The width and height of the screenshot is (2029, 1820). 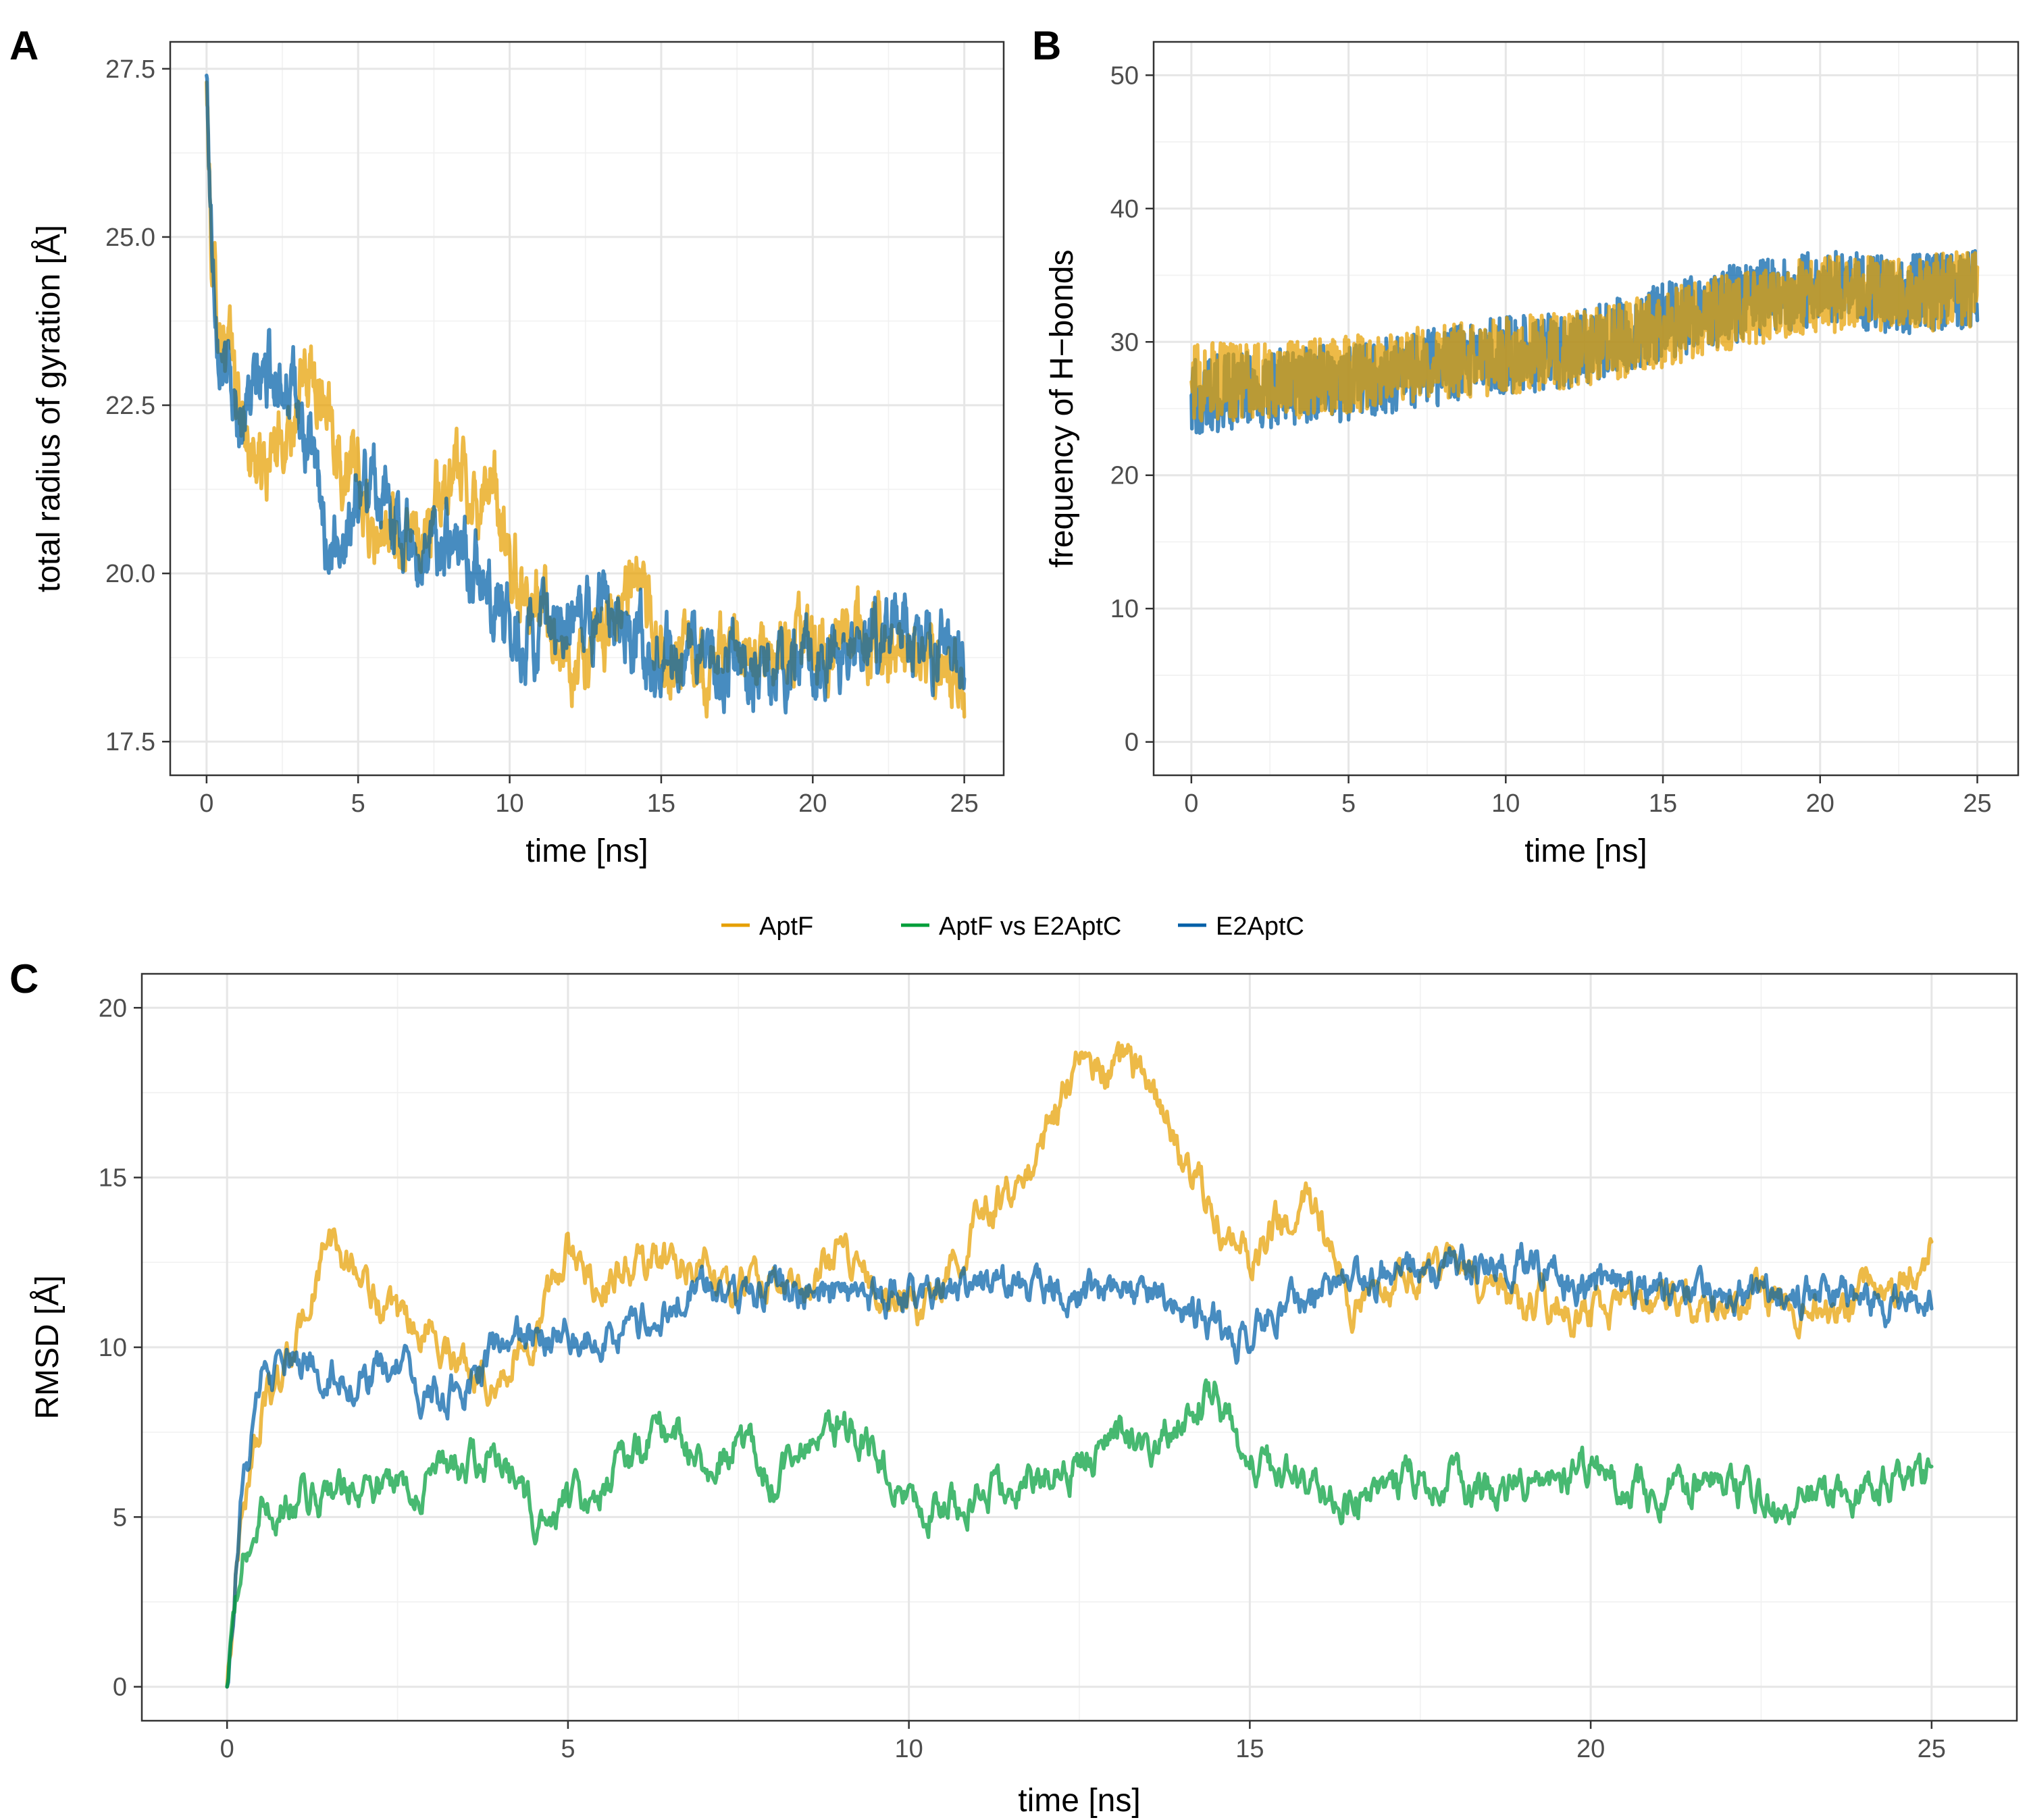 What do you see at coordinates (48, 1347) in the screenshot?
I see `panel-c-y-axis-title: RMSD [Å]` at bounding box center [48, 1347].